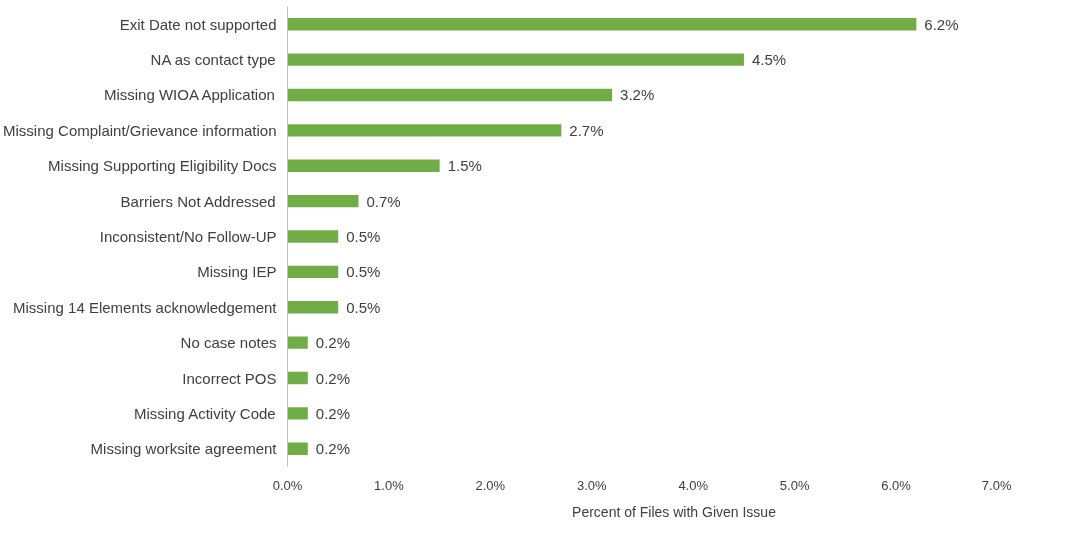 Image resolution: width=1078 pixels, height=554 pixels. What do you see at coordinates (383, 201) in the screenshot?
I see `data-label: 0.7%` at bounding box center [383, 201].